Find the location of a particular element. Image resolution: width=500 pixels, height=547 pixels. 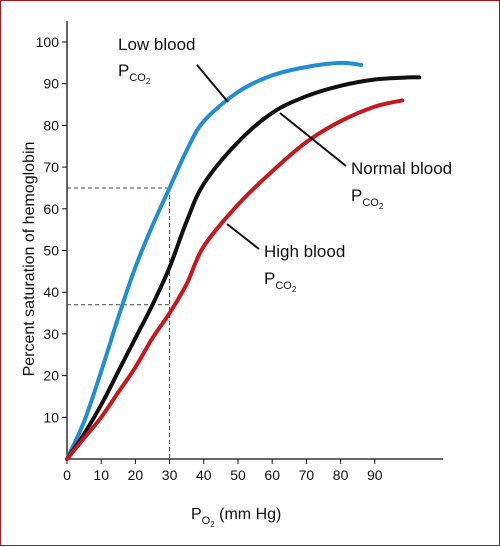

x-tick-label: 60 is located at coordinates (272, 475).